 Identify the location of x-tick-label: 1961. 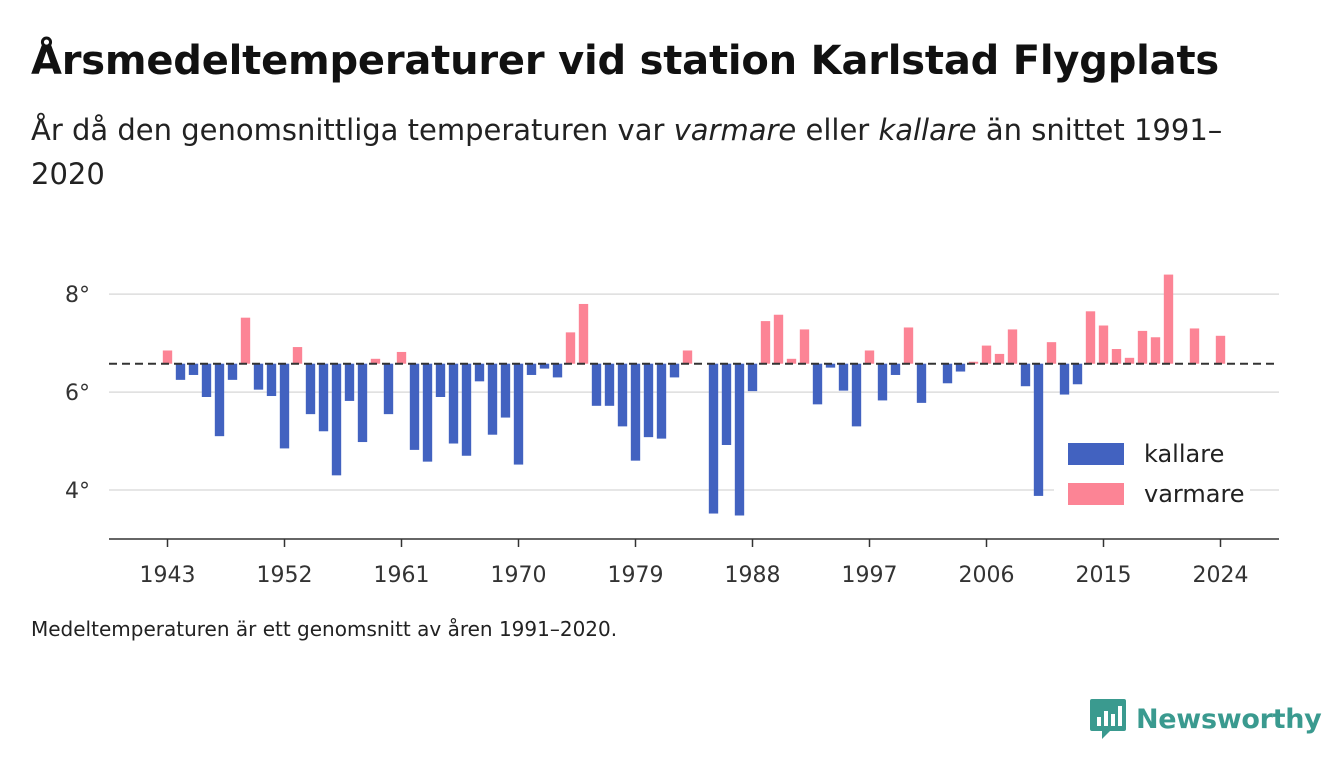
(402, 575).